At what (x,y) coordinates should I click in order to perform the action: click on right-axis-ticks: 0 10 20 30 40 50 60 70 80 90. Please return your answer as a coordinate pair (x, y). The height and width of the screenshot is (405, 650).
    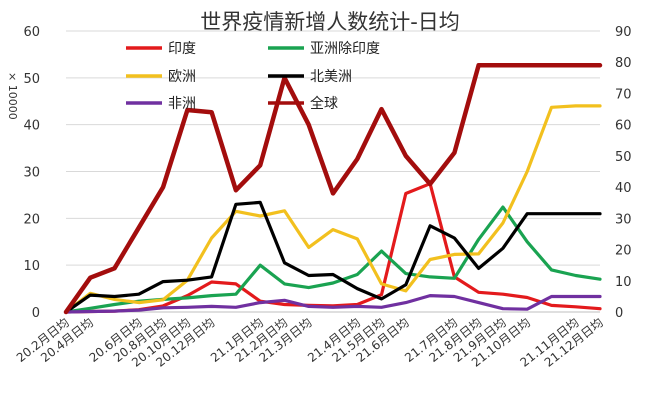
    Looking at the image, I should click on (623, 173).